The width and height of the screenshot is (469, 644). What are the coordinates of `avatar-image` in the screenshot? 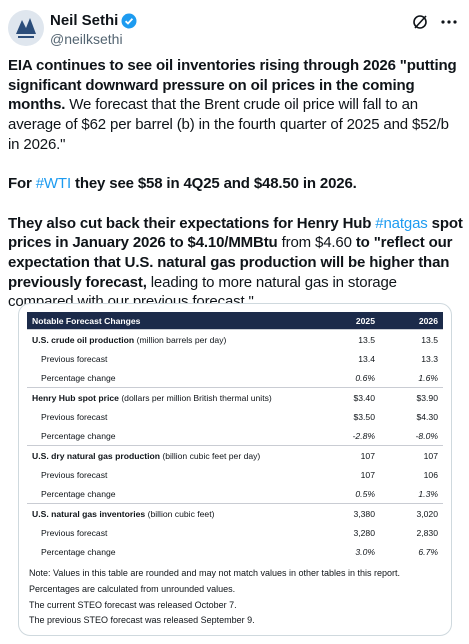 It's located at (26, 28).